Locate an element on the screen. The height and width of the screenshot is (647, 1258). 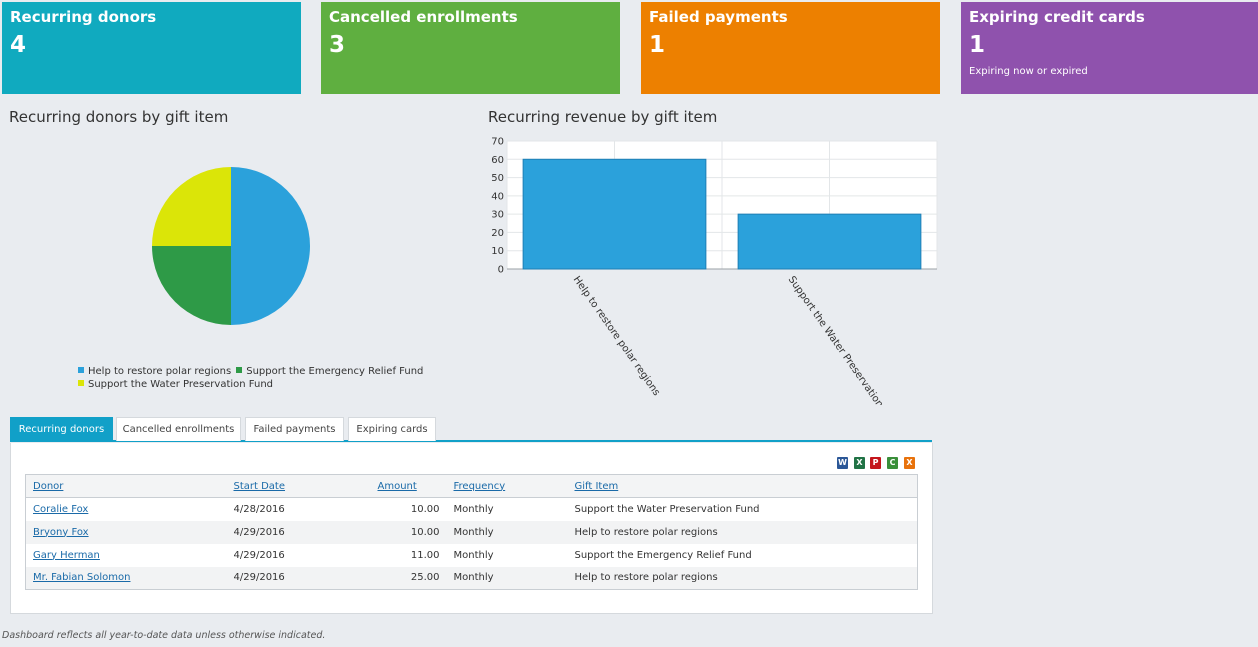
amount-cell: 11.00 is located at coordinates (425, 555).